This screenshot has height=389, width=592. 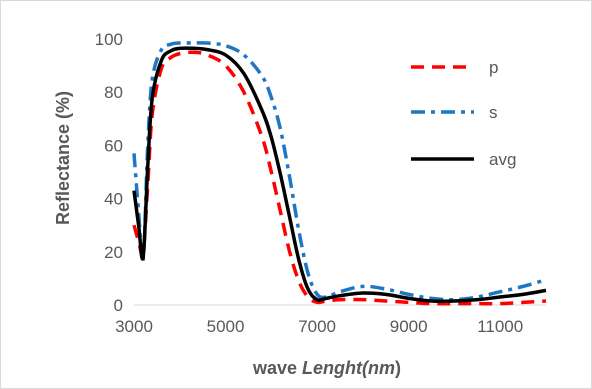 I want to click on x-tick-label: 11000, so click(x=500, y=326).